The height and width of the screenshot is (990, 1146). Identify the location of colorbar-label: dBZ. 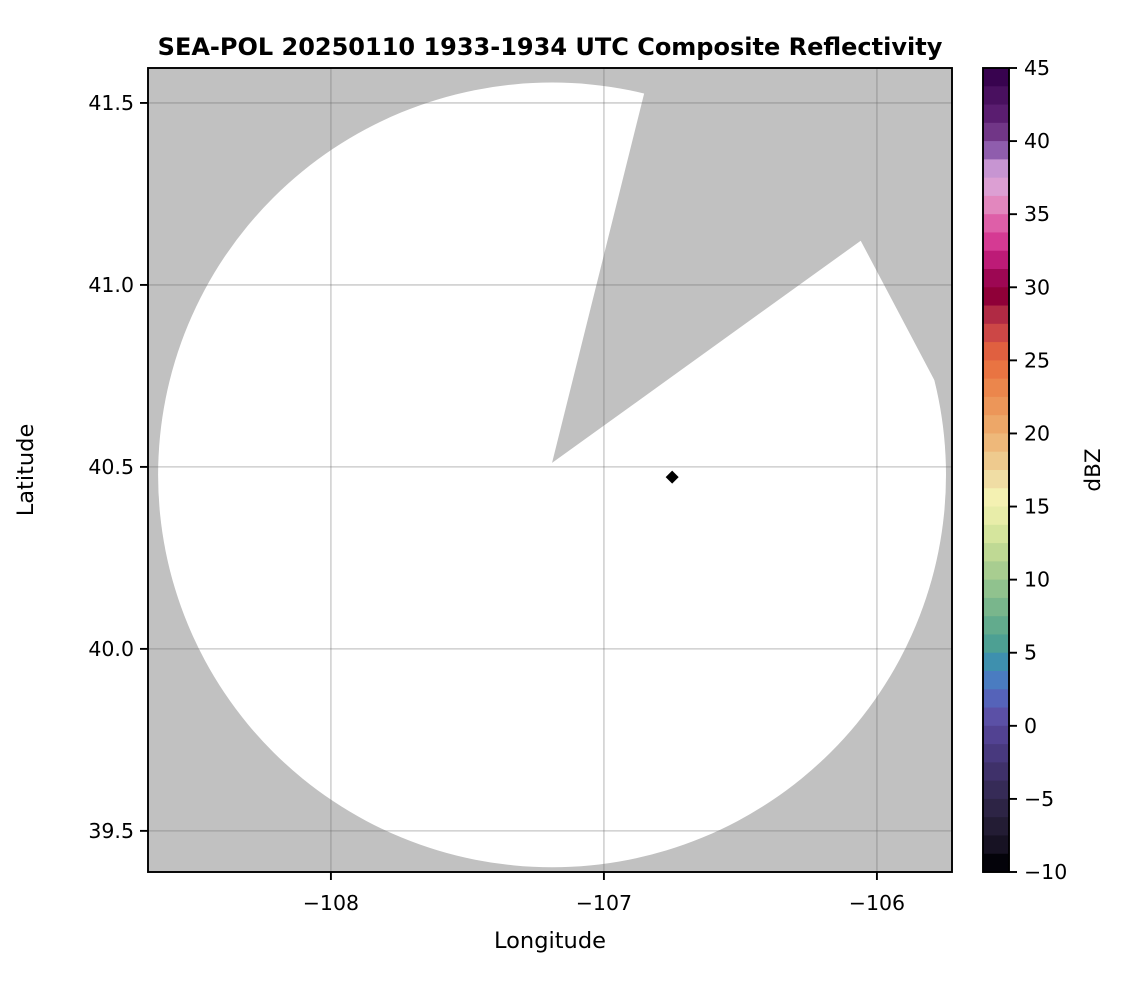
(1093, 469).